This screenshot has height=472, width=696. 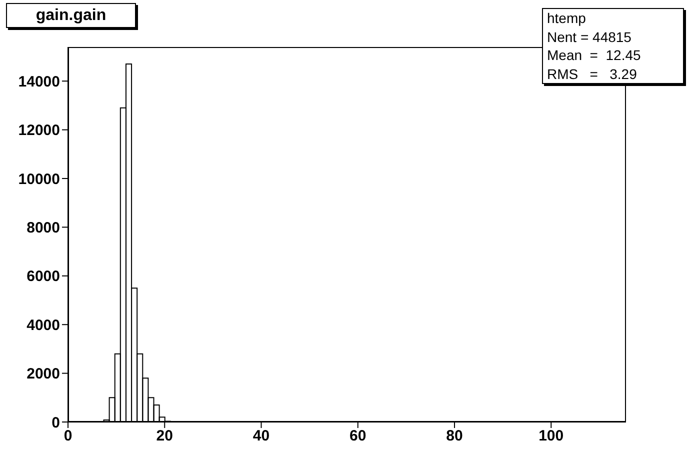 What do you see at coordinates (39, 179) in the screenshot?
I see `y-tick-label: 10000` at bounding box center [39, 179].